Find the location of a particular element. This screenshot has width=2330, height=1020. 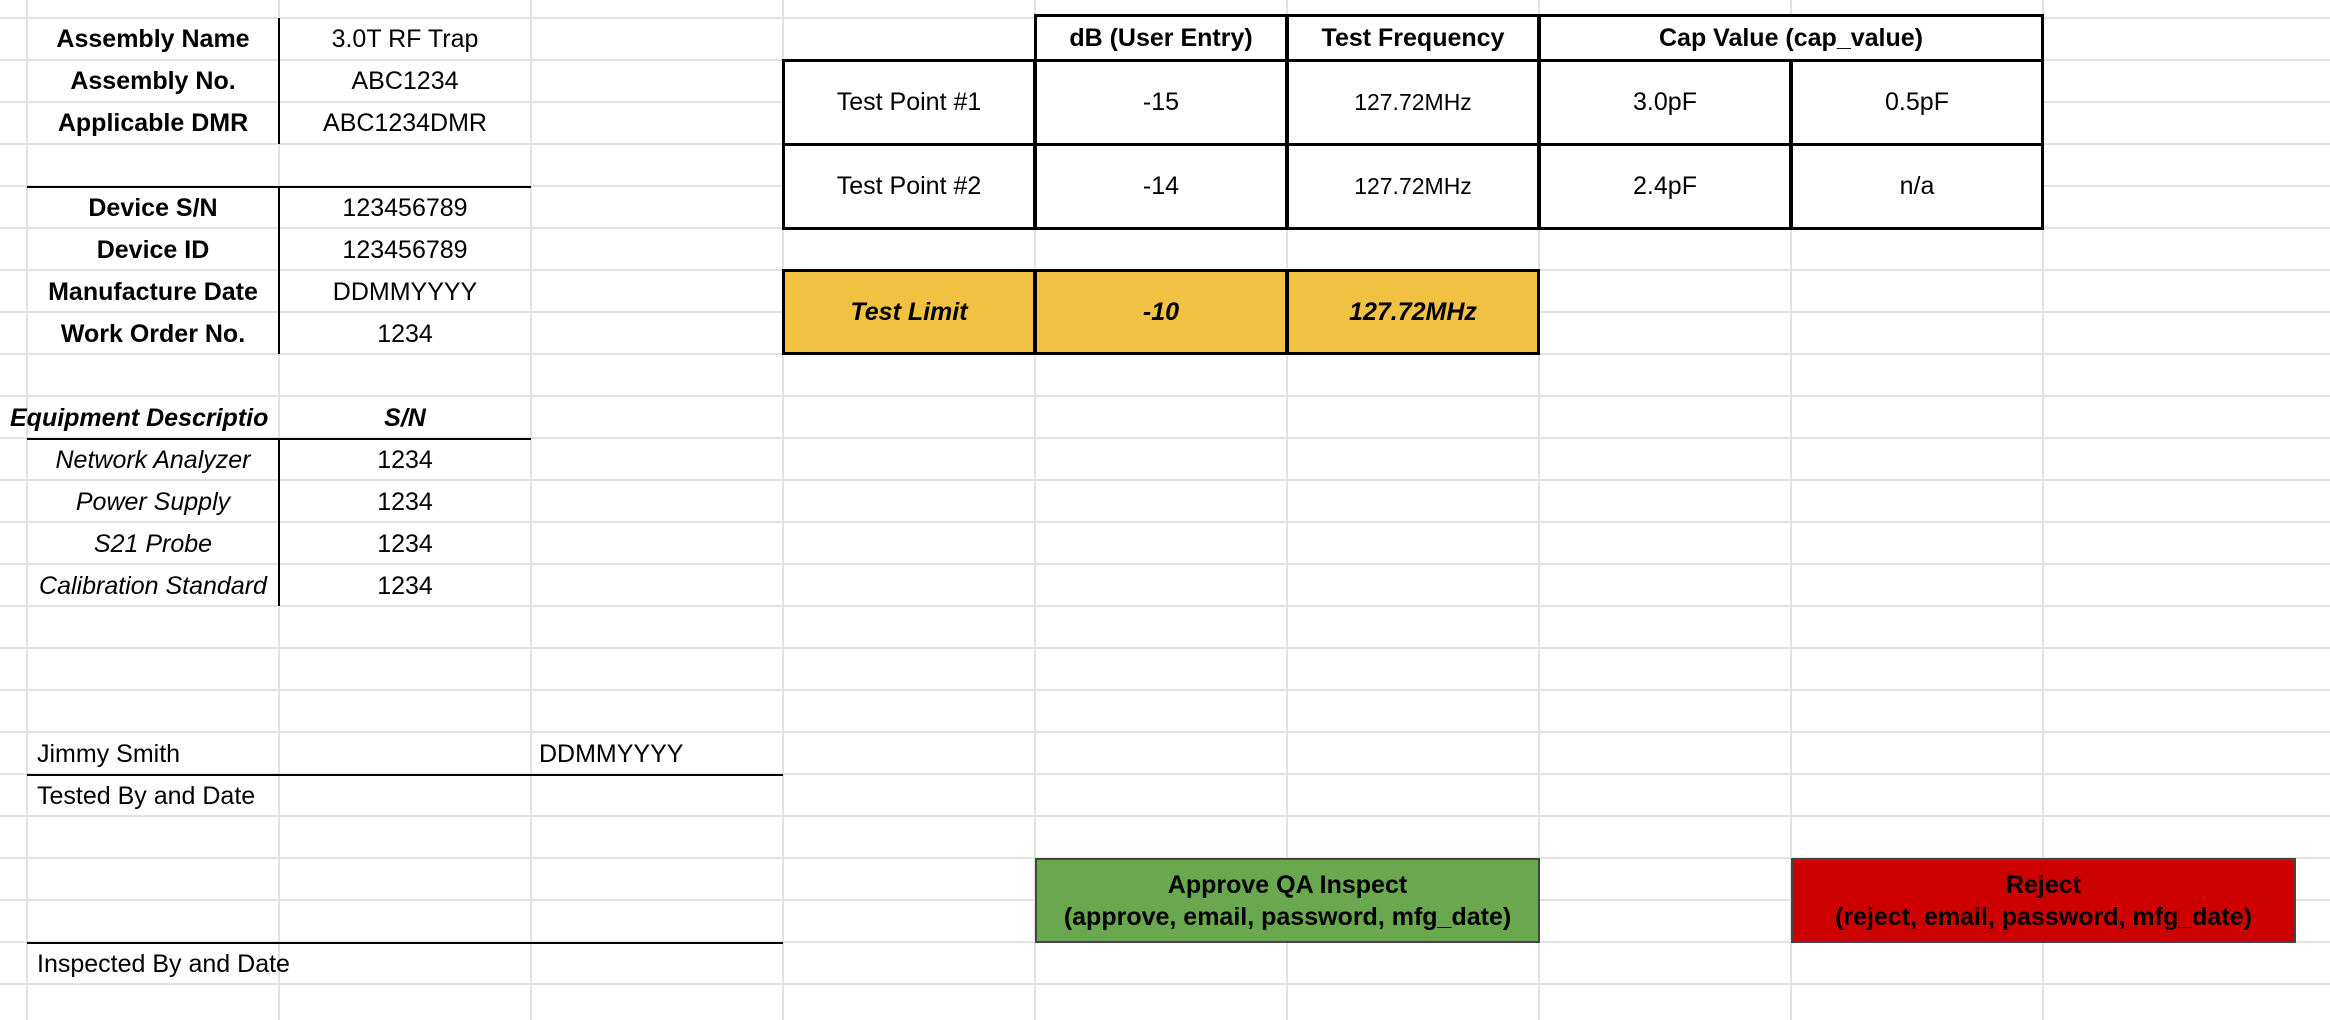

tested-by-label: Tested By and Date is located at coordinates (146, 795).